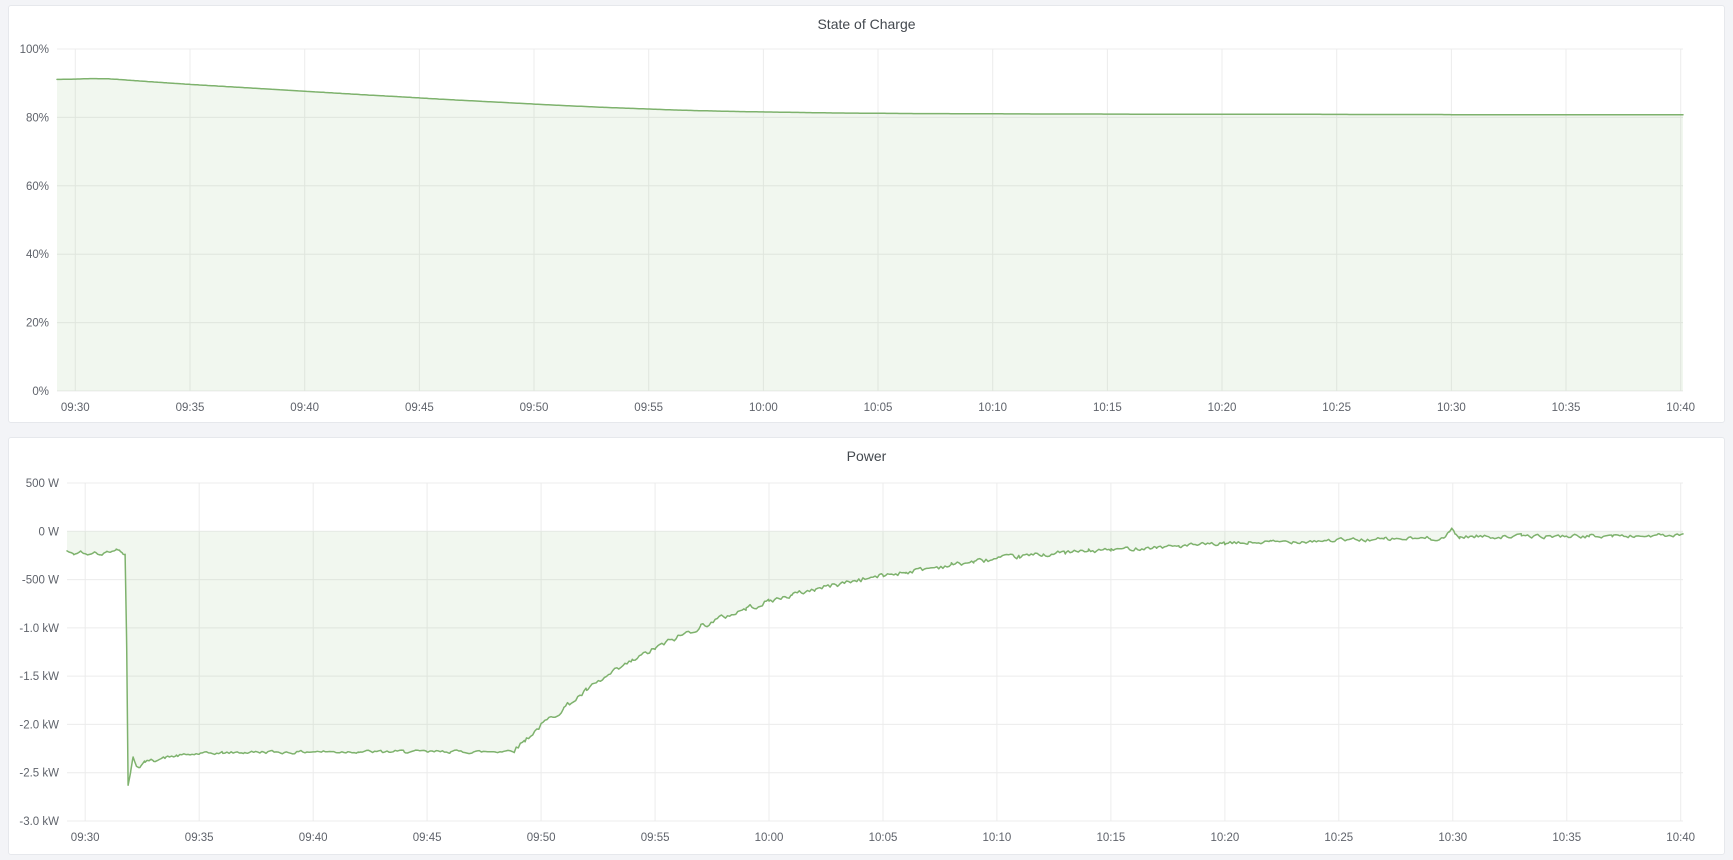  What do you see at coordinates (37, 187) in the screenshot?
I see `y-tick-label: 60%` at bounding box center [37, 187].